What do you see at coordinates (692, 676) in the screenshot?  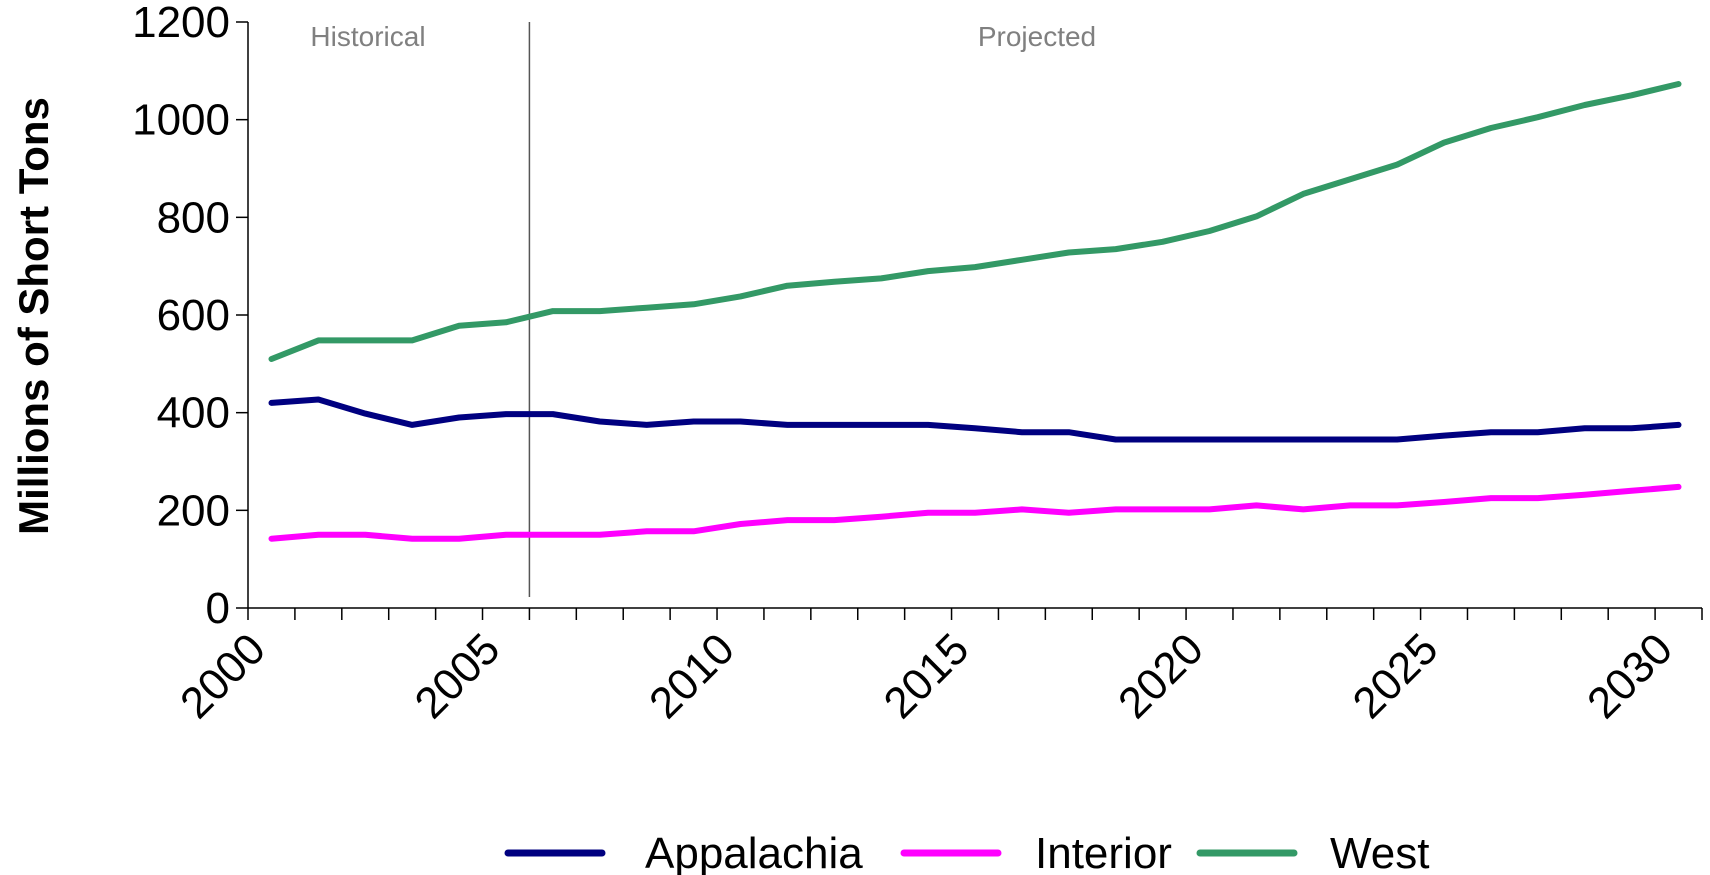 I see `x-tick-label: 2010` at bounding box center [692, 676].